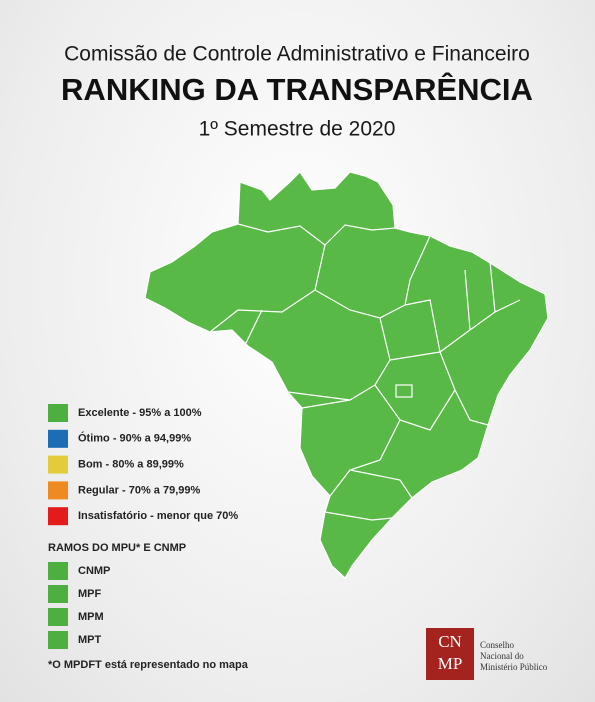 The height and width of the screenshot is (702, 595). I want to click on period: 1º Semestre de 2020, so click(297, 129).